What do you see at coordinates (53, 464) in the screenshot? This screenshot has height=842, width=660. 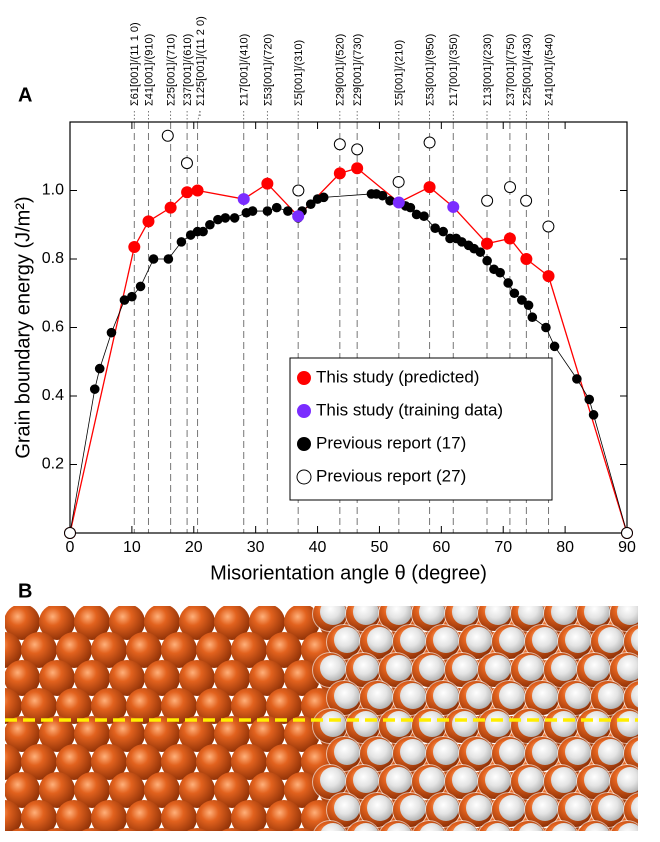 I see `y-tick-label: 0.2` at bounding box center [53, 464].